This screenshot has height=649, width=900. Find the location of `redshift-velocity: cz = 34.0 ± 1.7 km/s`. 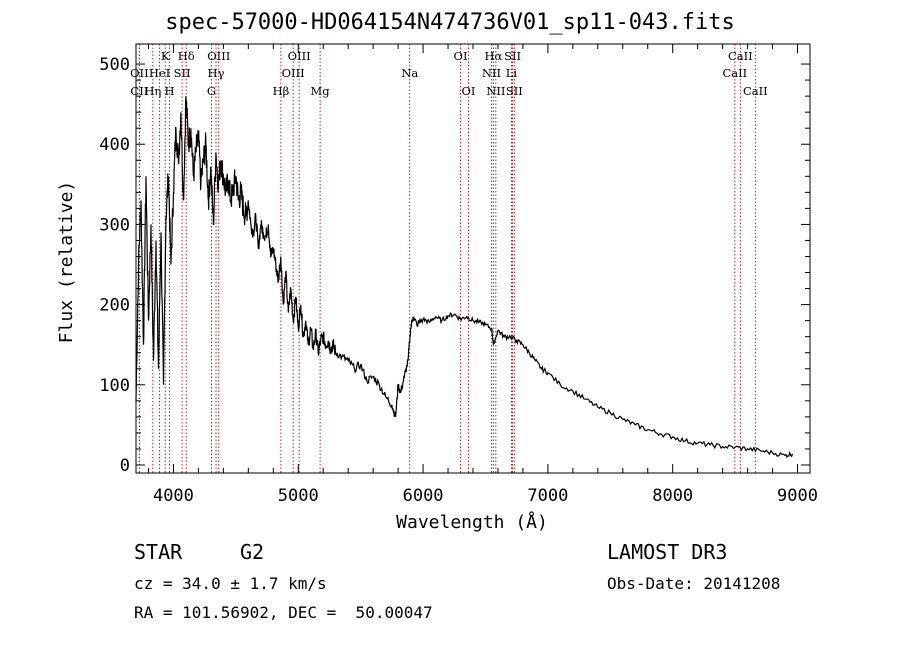

redshift-velocity: cz = 34.0 ± 1.7 km/s is located at coordinates (230, 583).